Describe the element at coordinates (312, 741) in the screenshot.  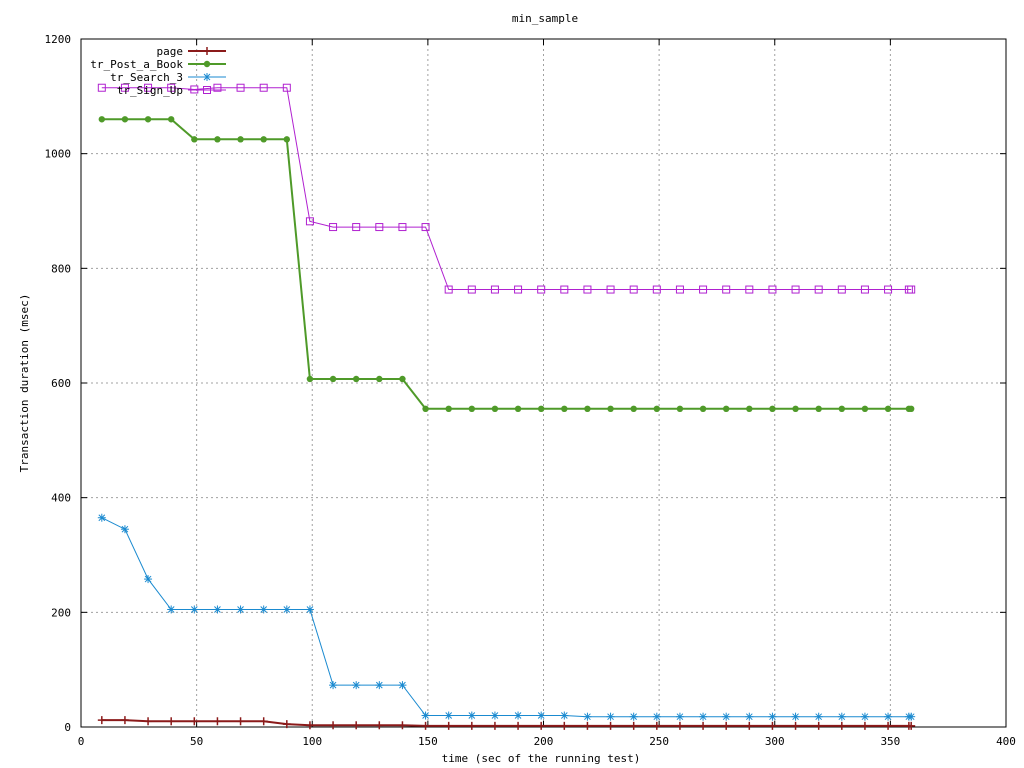
I see `x-tick-label: 100` at that location.